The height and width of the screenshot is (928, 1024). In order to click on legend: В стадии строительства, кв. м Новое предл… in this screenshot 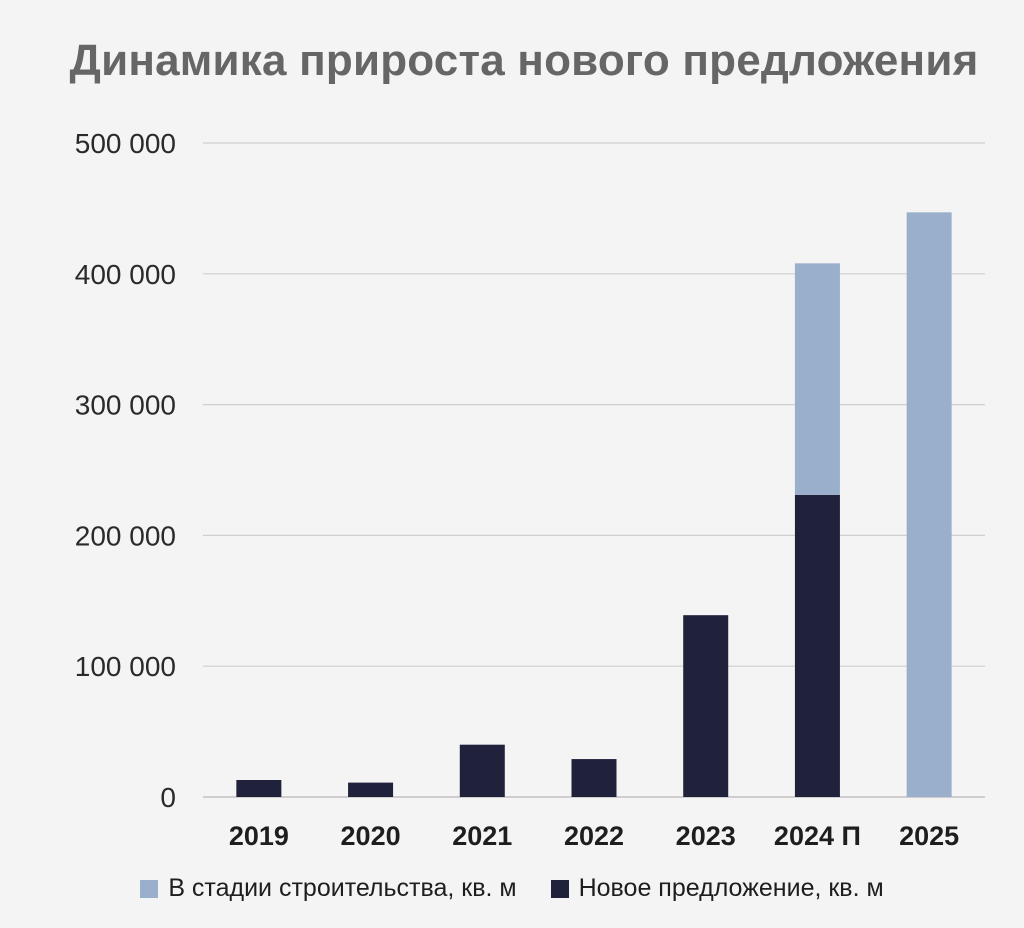, I will do `click(512, 888)`.